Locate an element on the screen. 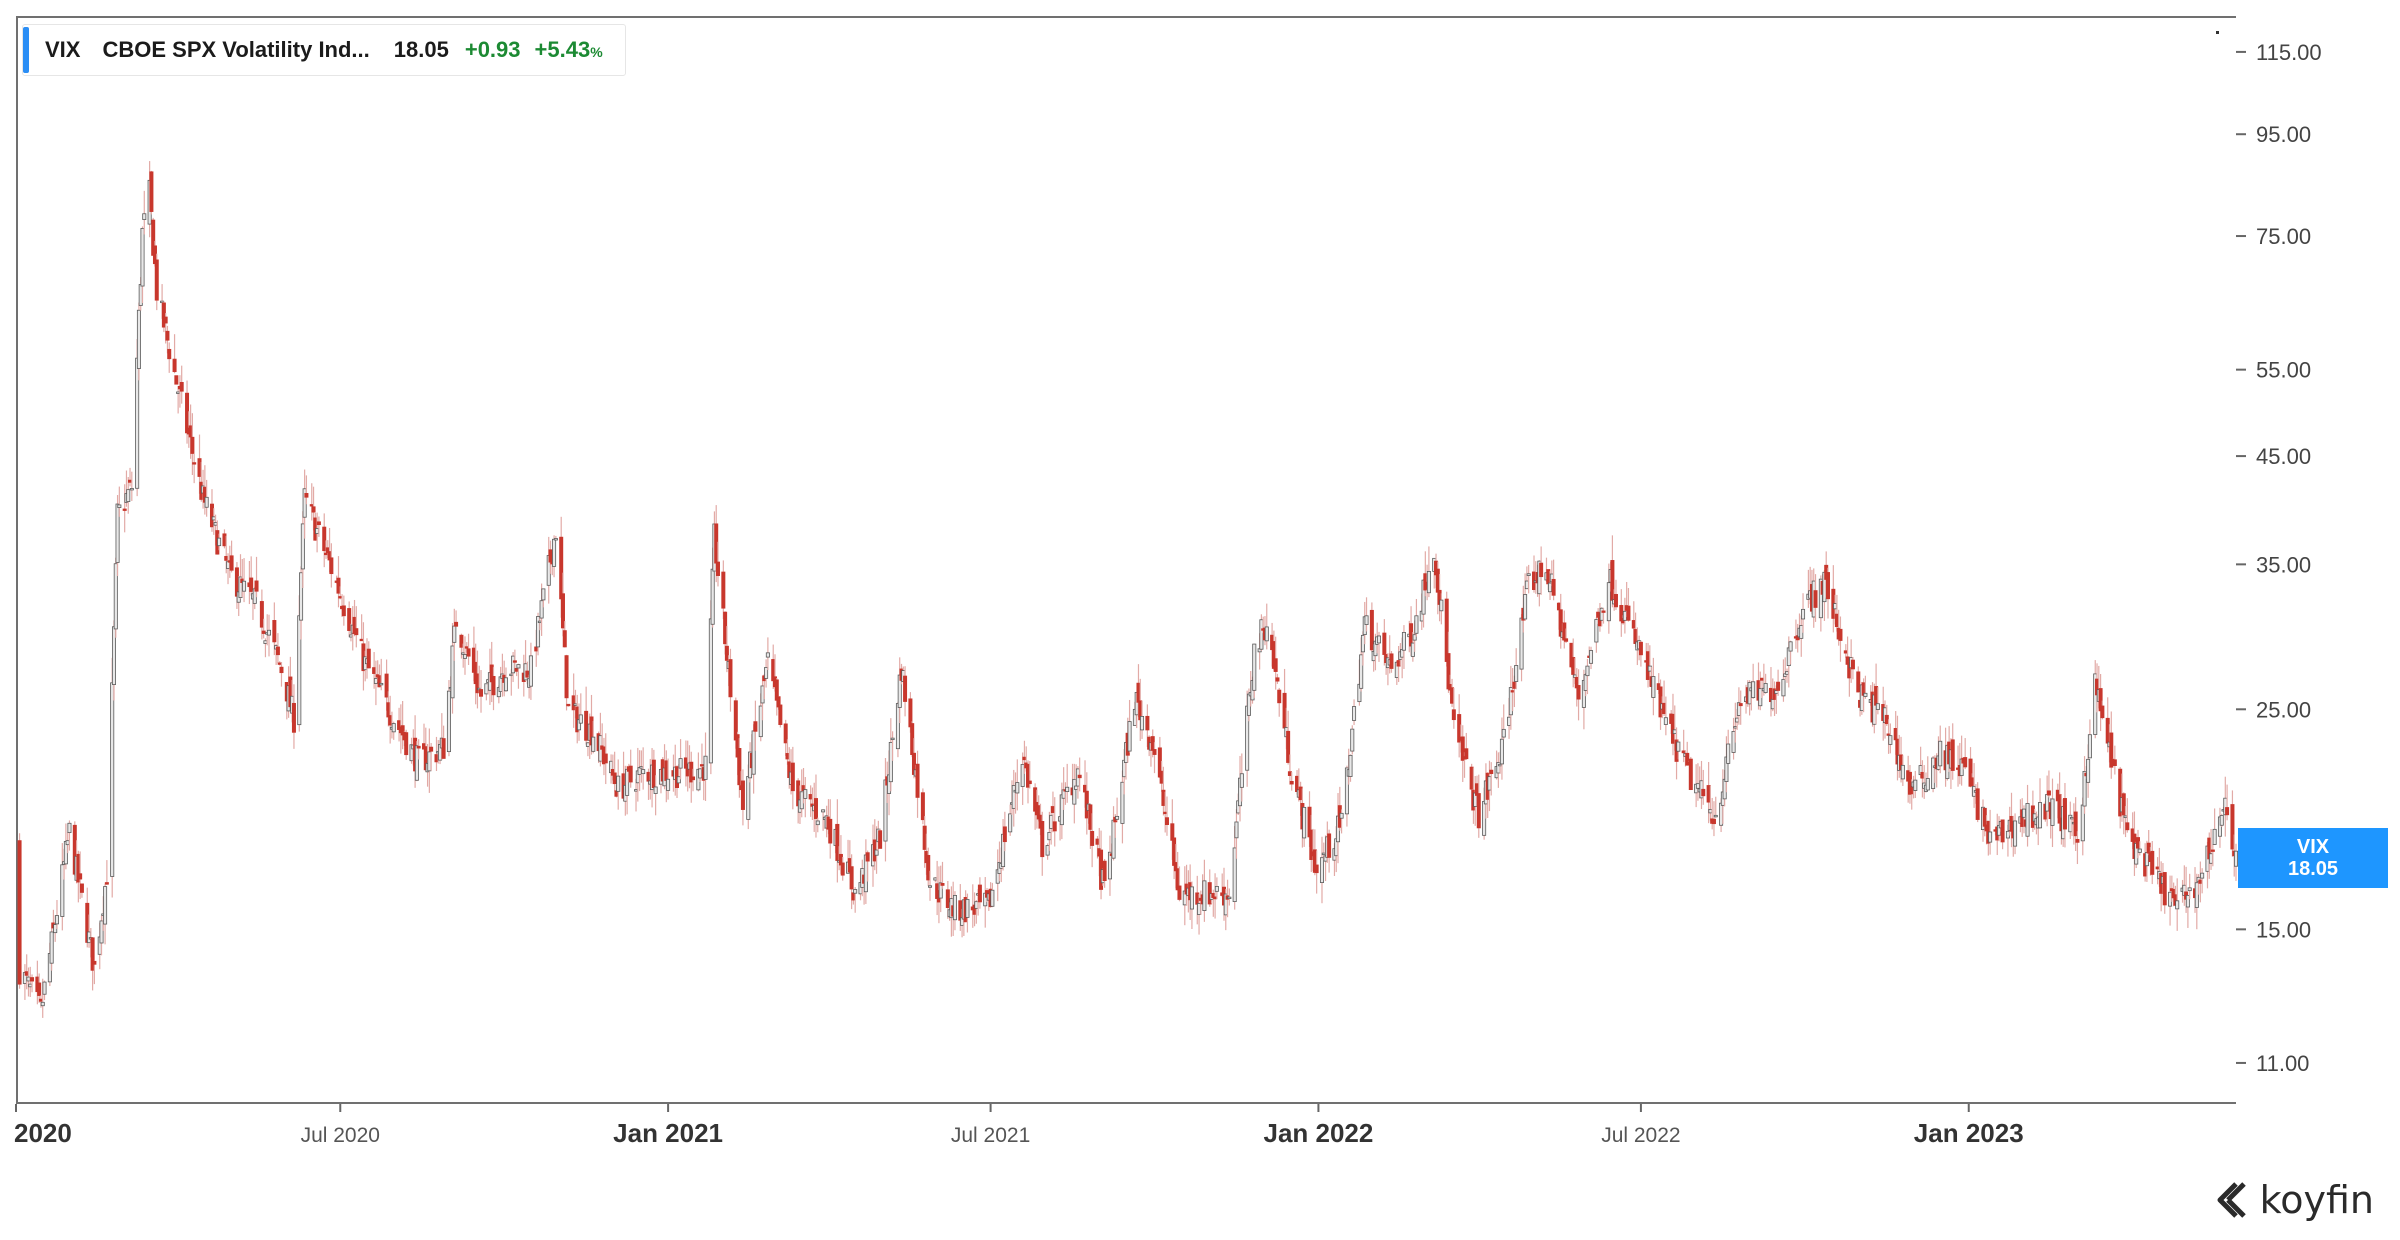  koyfin-brand: koyfin is located at coordinates (2294, 1200).